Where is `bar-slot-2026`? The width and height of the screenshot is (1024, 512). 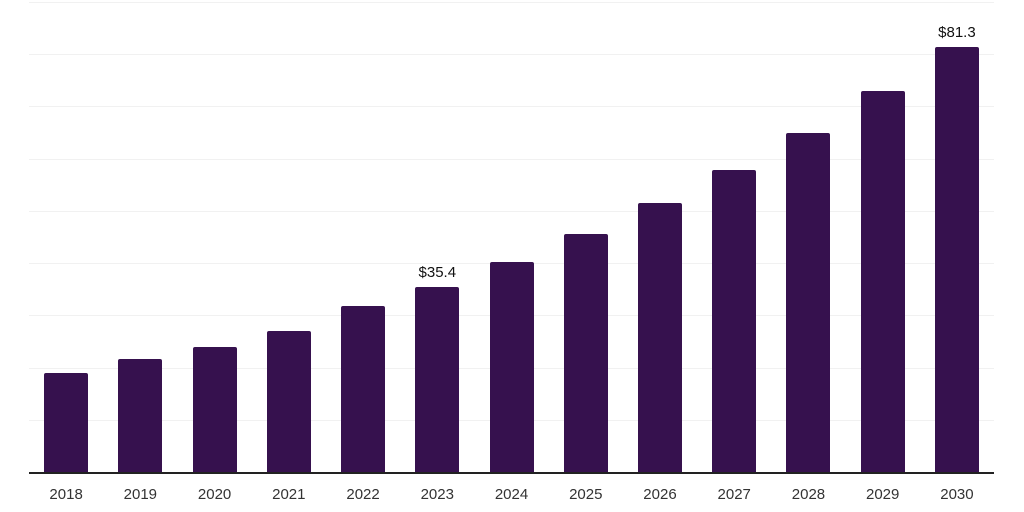 bar-slot-2026 is located at coordinates (660, 237).